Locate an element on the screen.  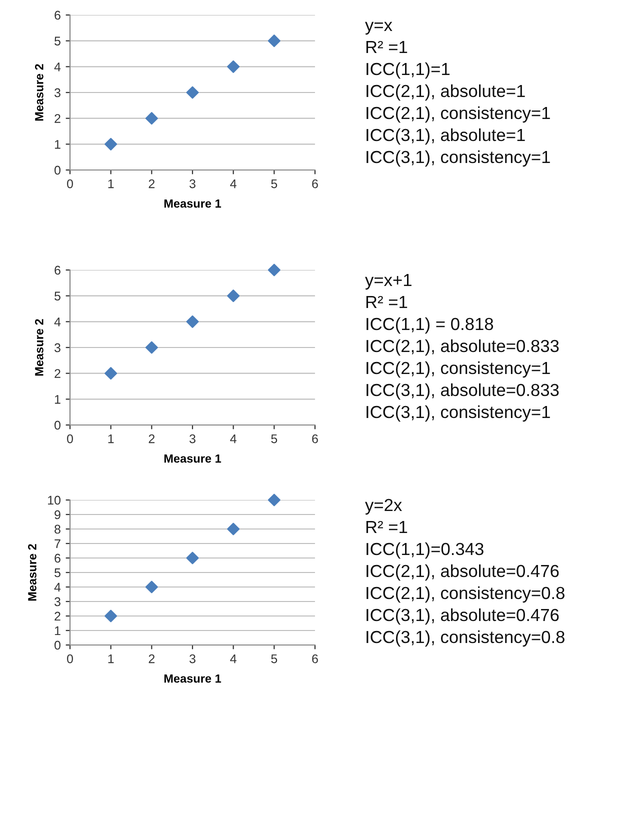
text: ICC(3,1), absolute=1 is located at coordinates (445, 136).